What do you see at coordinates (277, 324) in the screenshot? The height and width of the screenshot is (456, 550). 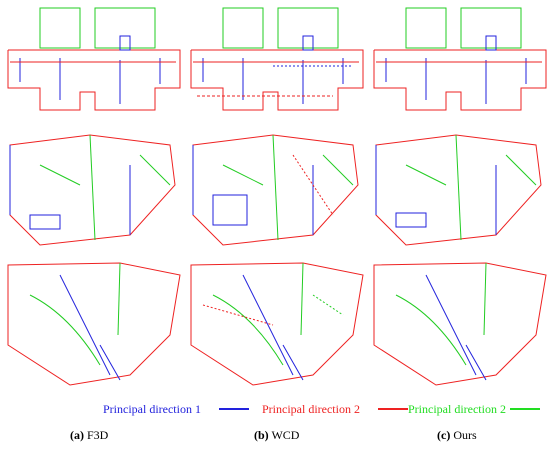 I see `panel-wcd-row3` at bounding box center [277, 324].